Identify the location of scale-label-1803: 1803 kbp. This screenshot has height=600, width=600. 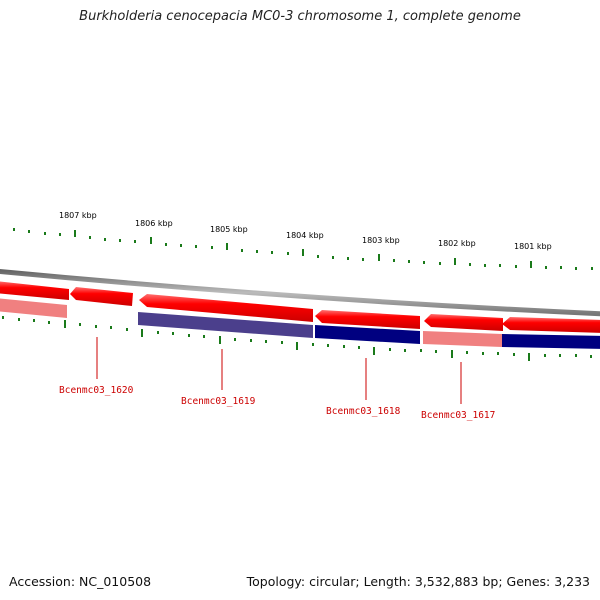
(381, 240).